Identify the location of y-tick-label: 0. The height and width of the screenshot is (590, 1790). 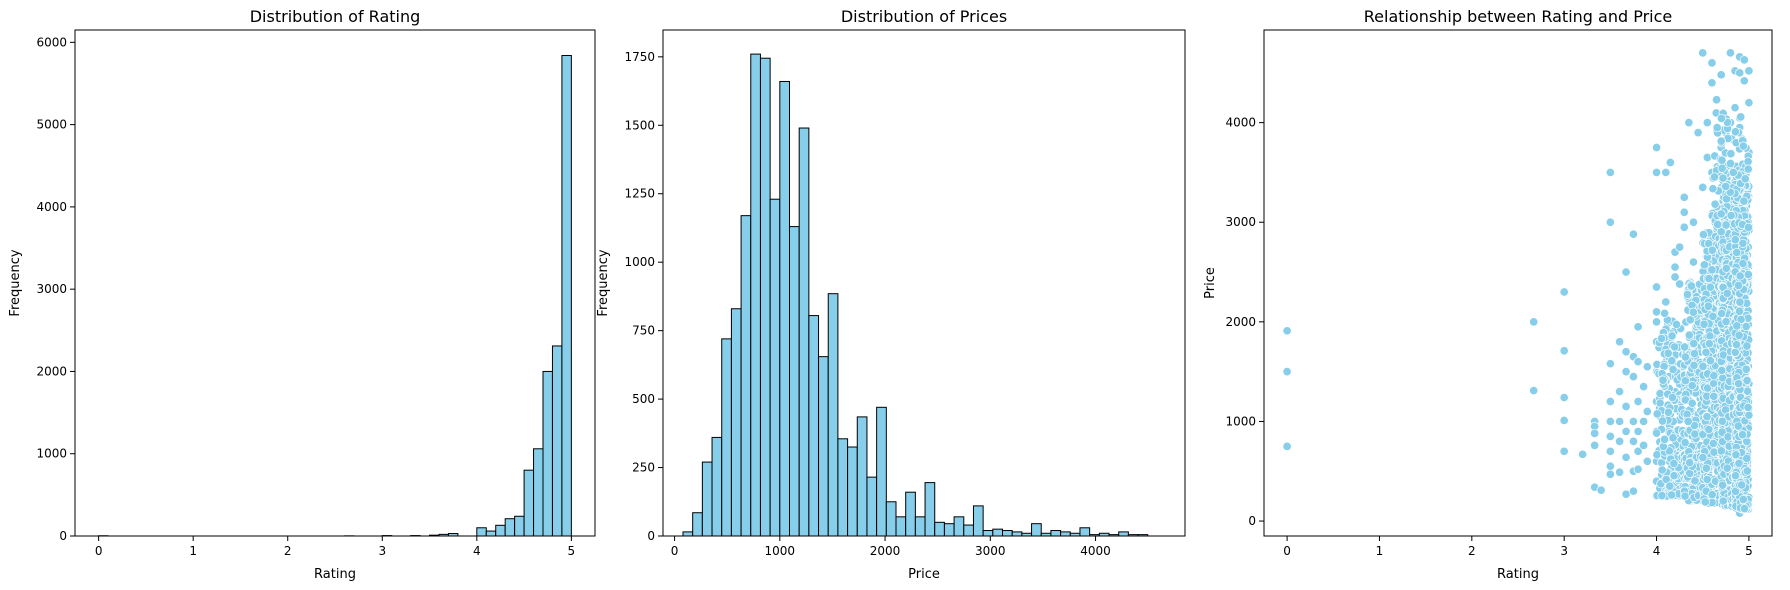
(651, 536).